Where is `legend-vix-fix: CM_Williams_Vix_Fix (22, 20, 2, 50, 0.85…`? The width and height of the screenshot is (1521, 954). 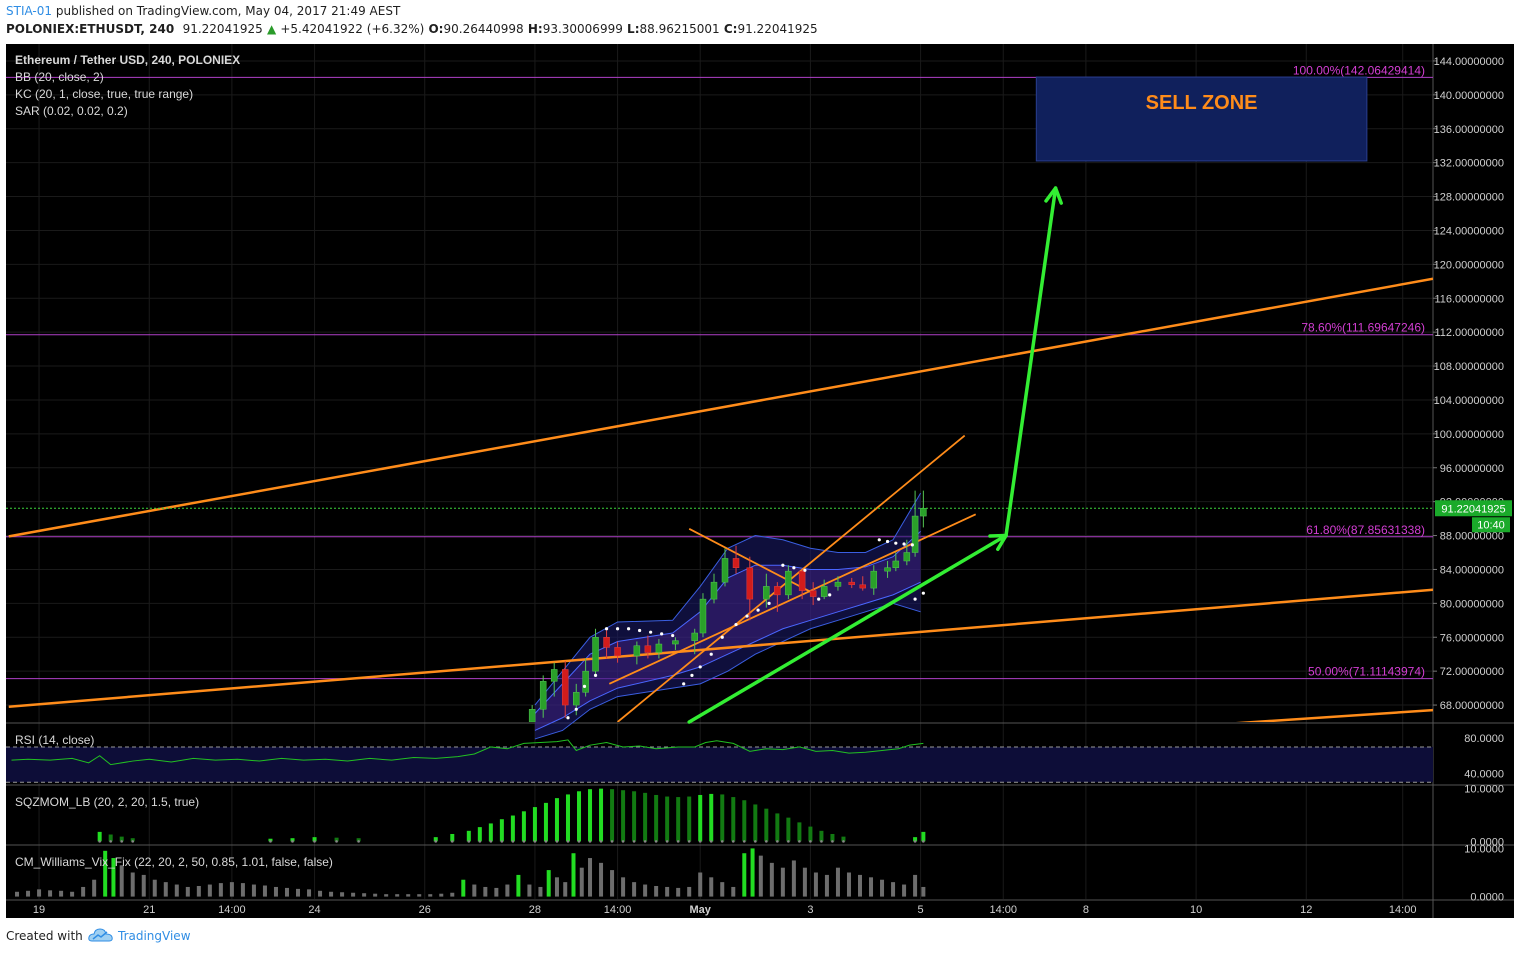
legend-vix-fix: CM_Williams_Vix_Fix (22, 20, 2, 50, 0.85… is located at coordinates (174, 862).